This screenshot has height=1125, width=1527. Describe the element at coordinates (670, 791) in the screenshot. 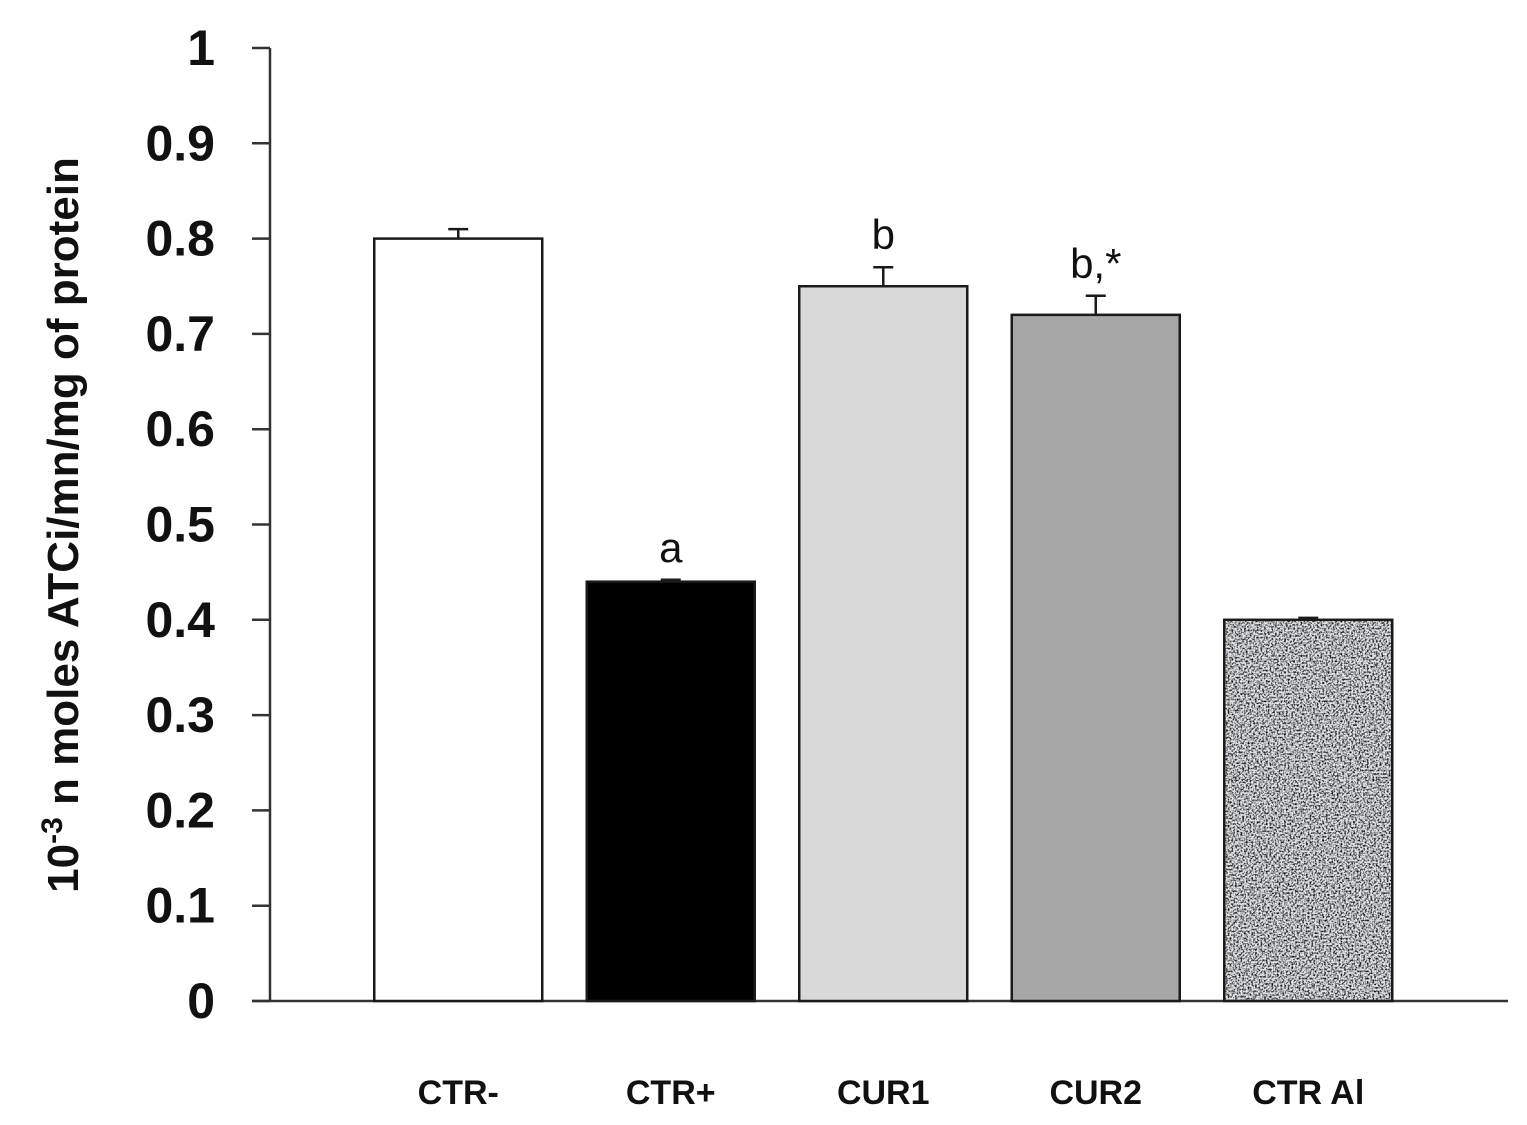

I see `bar-ctrplus` at that location.